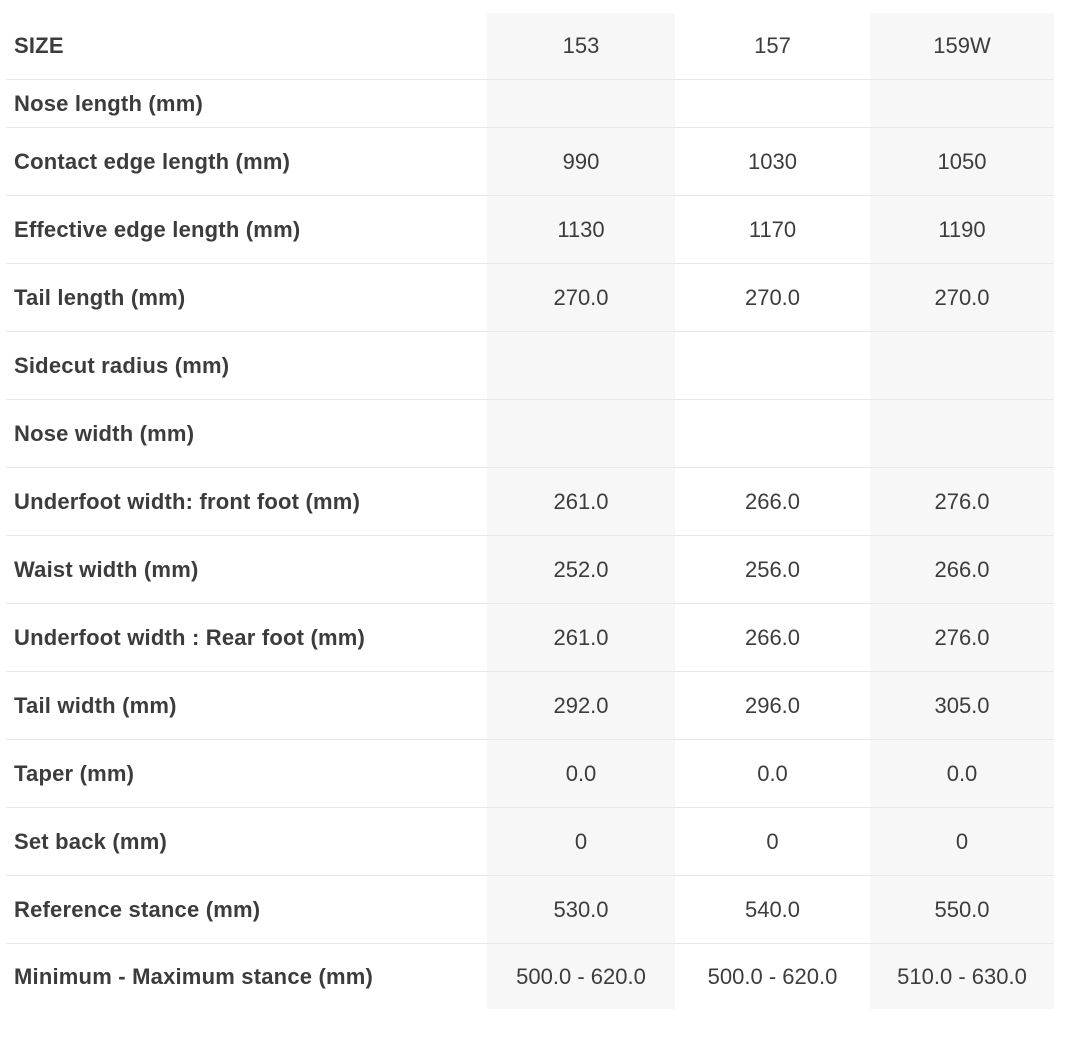 Image resolution: width=1080 pixels, height=1049 pixels. Describe the element at coordinates (962, 909) in the screenshot. I see `cell-size-159w: 550.0` at that location.